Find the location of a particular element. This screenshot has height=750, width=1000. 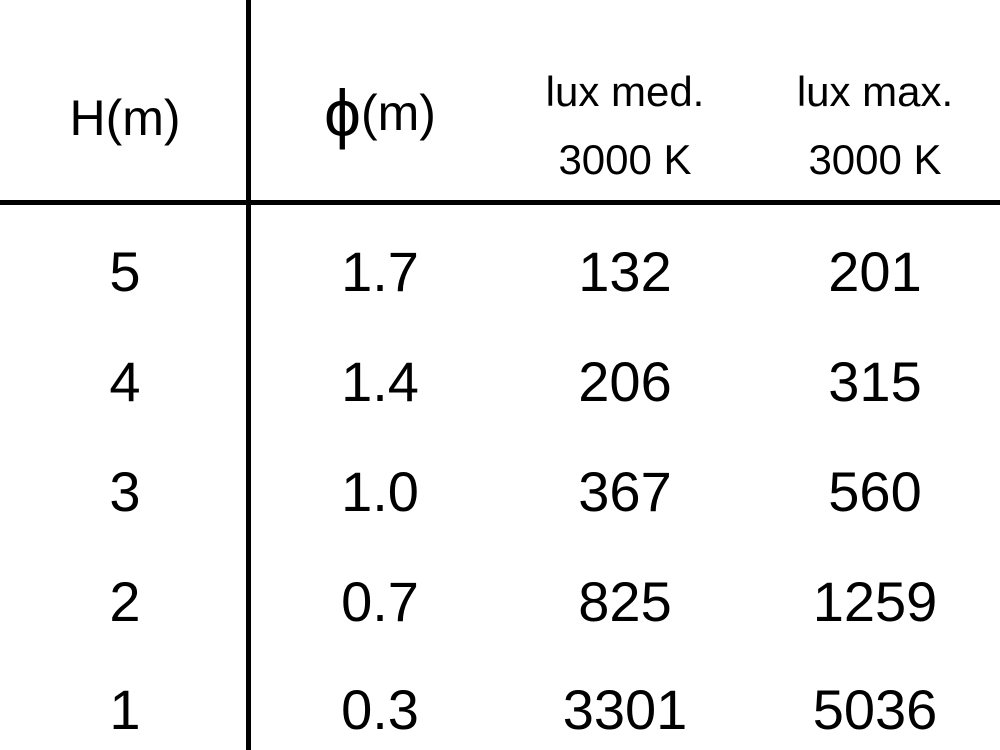

cell-diameter: 1.4 is located at coordinates (380, 381).